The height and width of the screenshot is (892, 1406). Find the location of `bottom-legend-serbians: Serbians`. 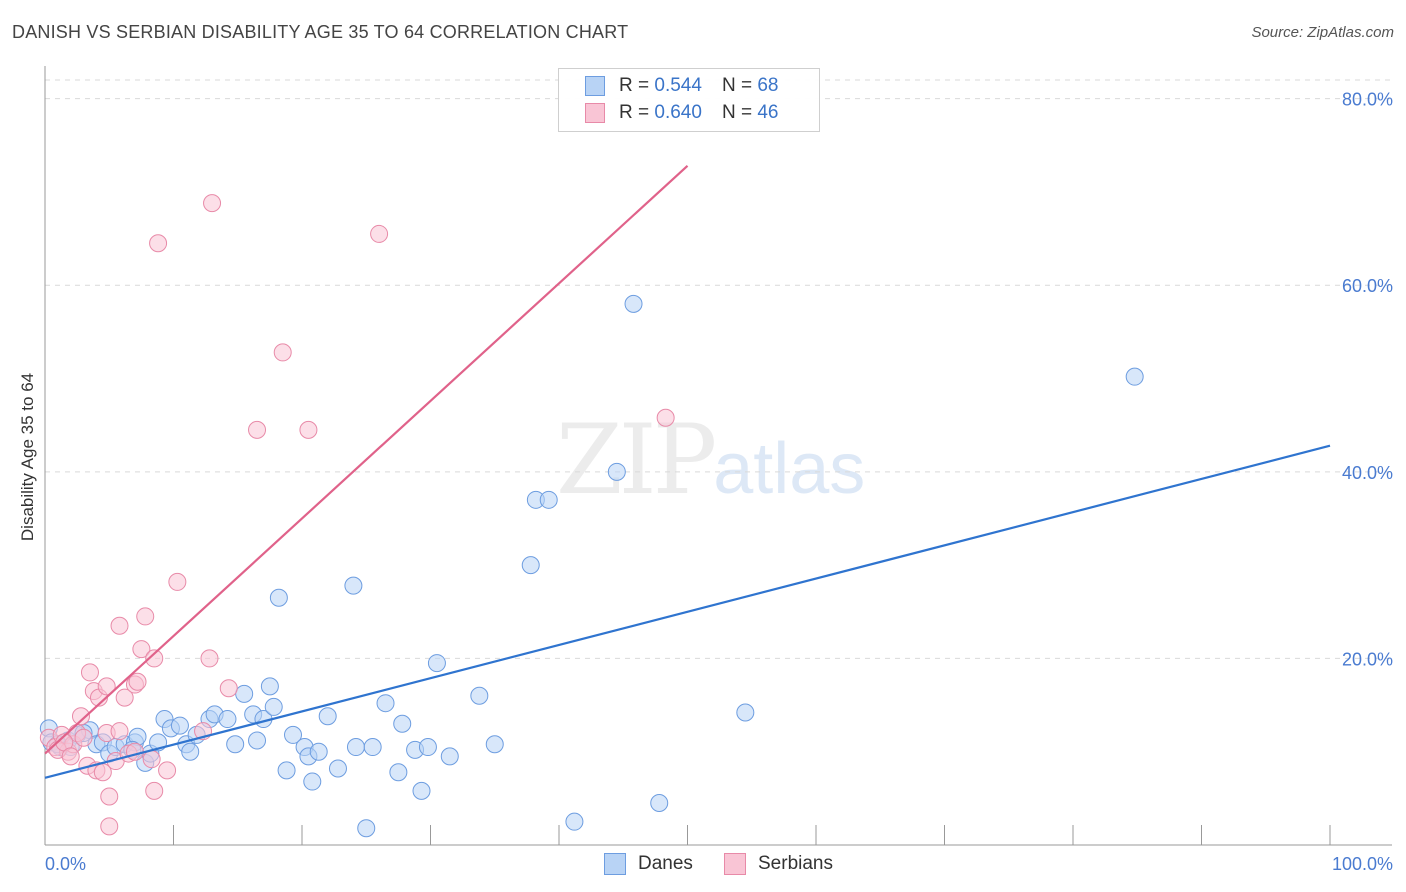

bottom-legend-serbians: Serbians is located at coordinates (778, 864).